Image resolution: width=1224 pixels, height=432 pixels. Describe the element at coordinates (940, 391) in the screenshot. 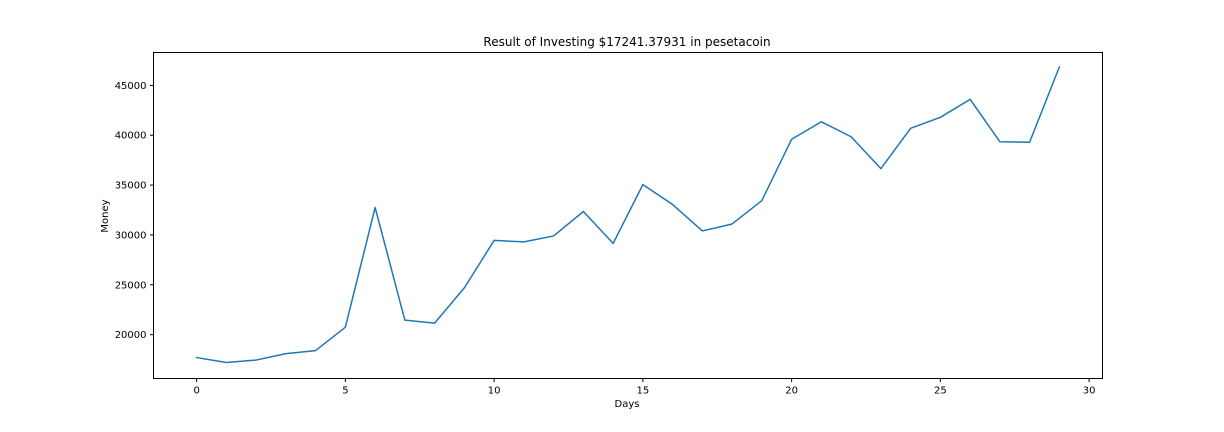

I see `x-tick-label: 25` at that location.